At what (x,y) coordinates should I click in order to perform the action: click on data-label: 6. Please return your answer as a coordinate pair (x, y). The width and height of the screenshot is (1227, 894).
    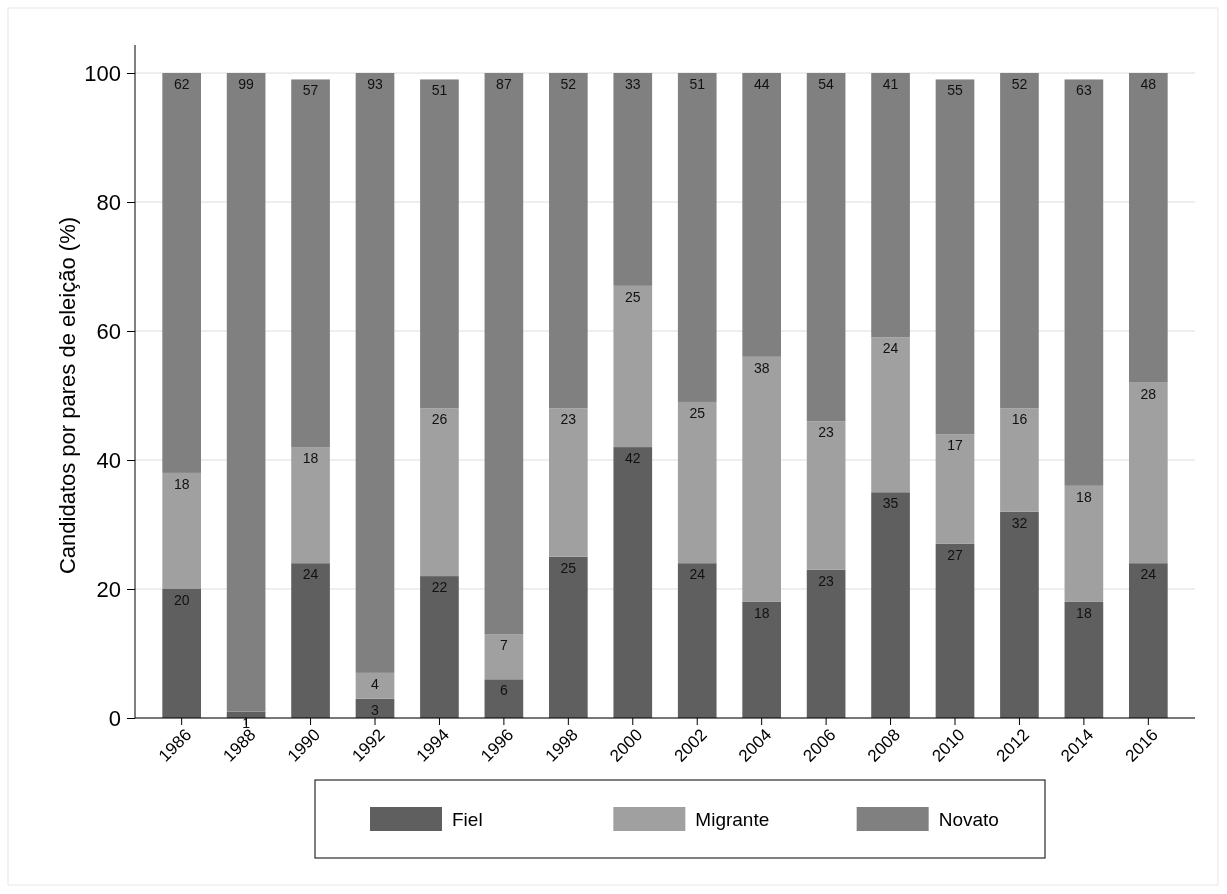
    Looking at the image, I should click on (503, 690).